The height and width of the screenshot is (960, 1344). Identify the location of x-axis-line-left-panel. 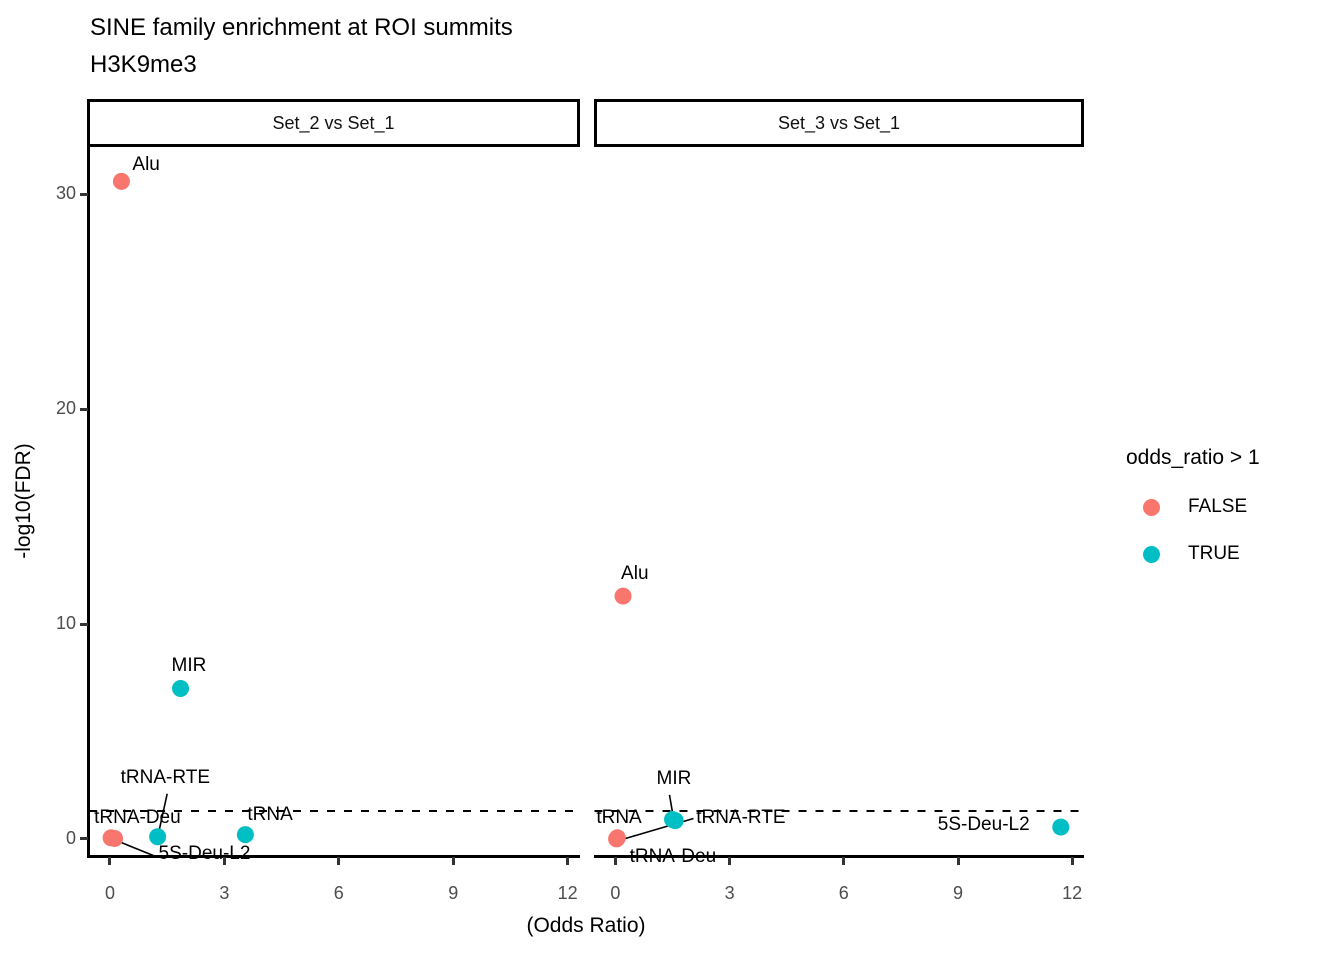
(333, 856).